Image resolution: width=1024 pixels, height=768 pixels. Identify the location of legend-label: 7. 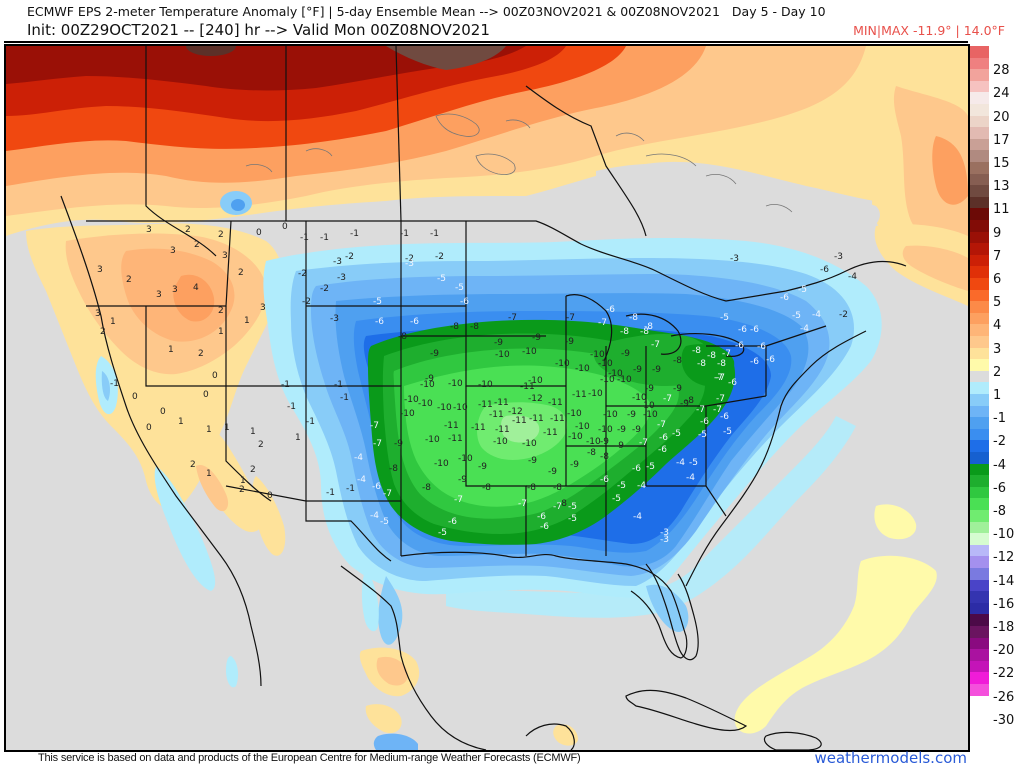
(997, 256).